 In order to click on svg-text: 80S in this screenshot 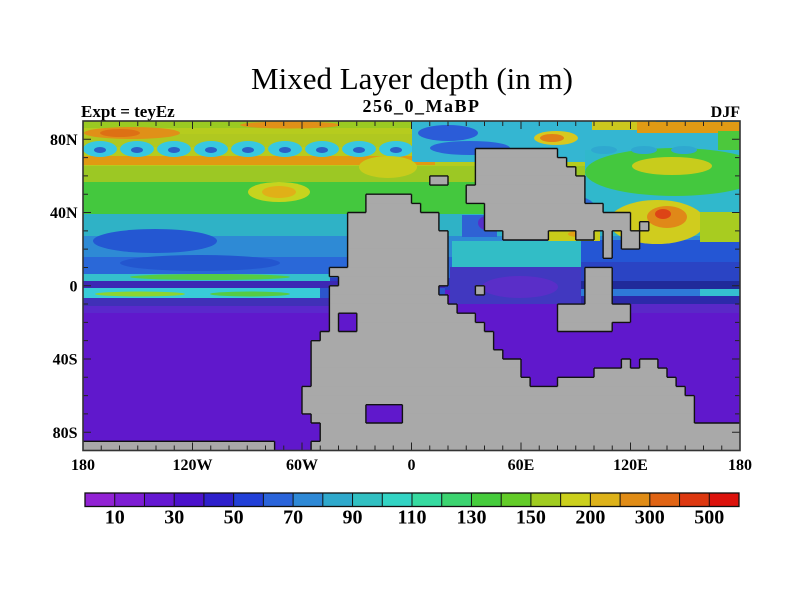, I will do `click(65, 433)`.